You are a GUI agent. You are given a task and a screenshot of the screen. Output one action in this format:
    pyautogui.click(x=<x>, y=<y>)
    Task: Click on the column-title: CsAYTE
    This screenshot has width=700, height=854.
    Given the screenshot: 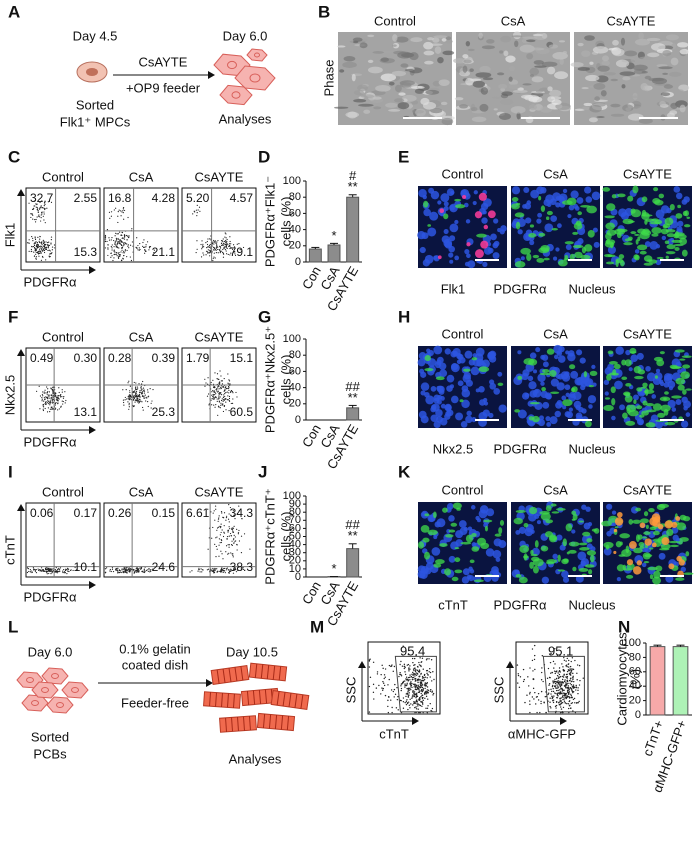 What is the action you would take?
    pyautogui.click(x=647, y=333)
    